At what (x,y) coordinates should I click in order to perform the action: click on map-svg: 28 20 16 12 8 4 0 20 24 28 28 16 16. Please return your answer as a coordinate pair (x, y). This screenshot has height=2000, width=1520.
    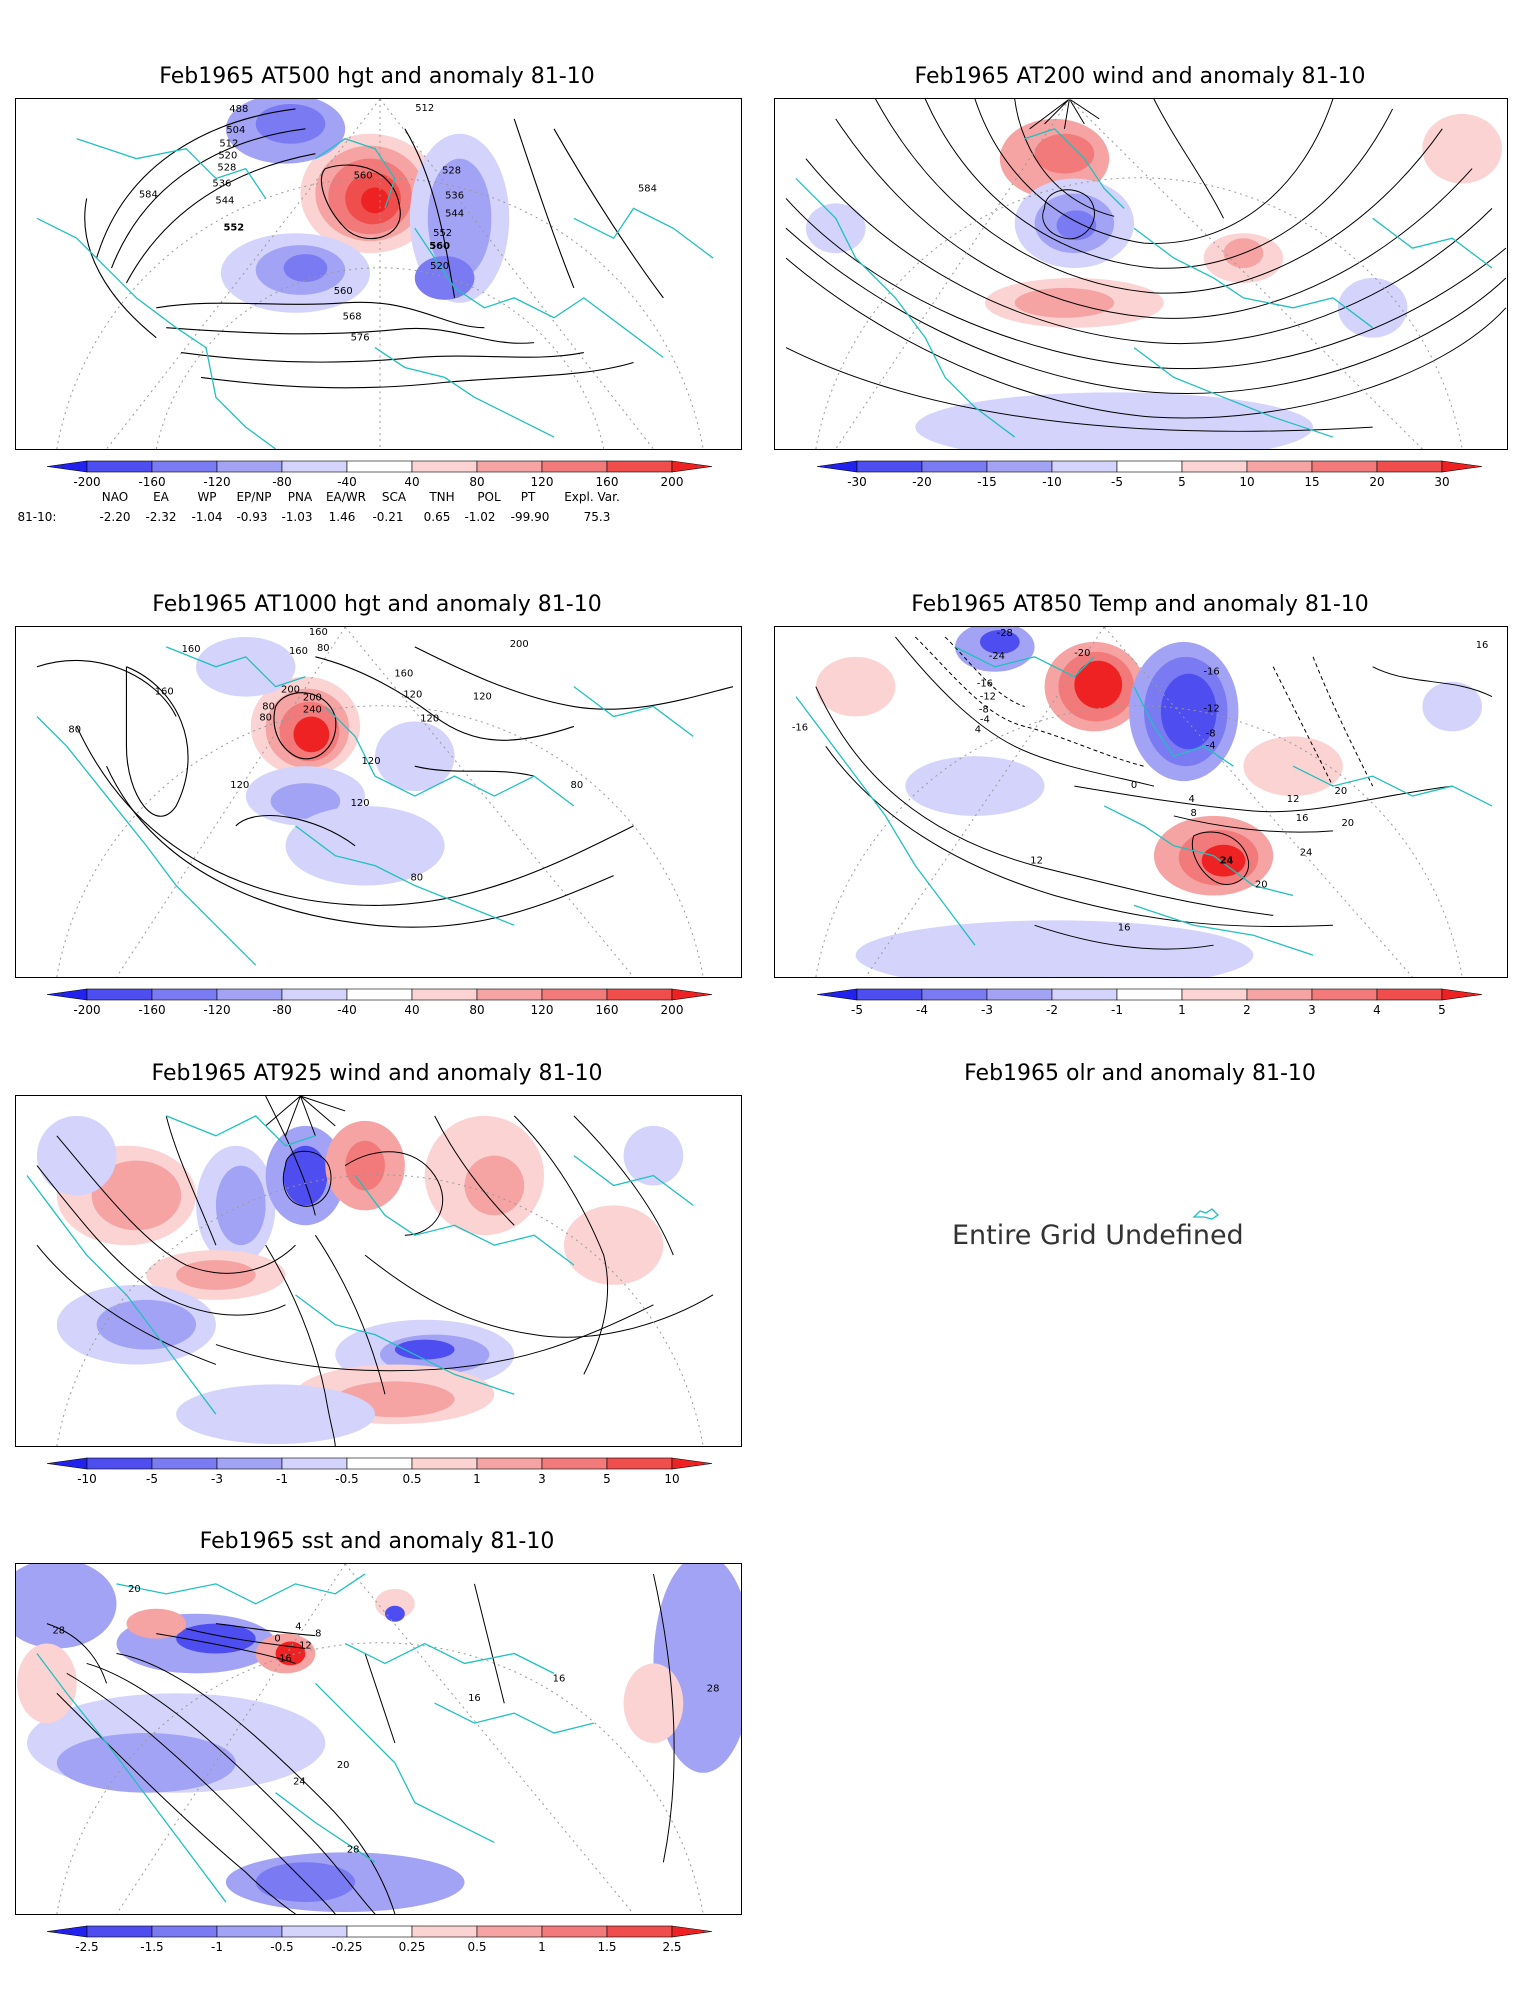
    Looking at the image, I should click on (378, 1739).